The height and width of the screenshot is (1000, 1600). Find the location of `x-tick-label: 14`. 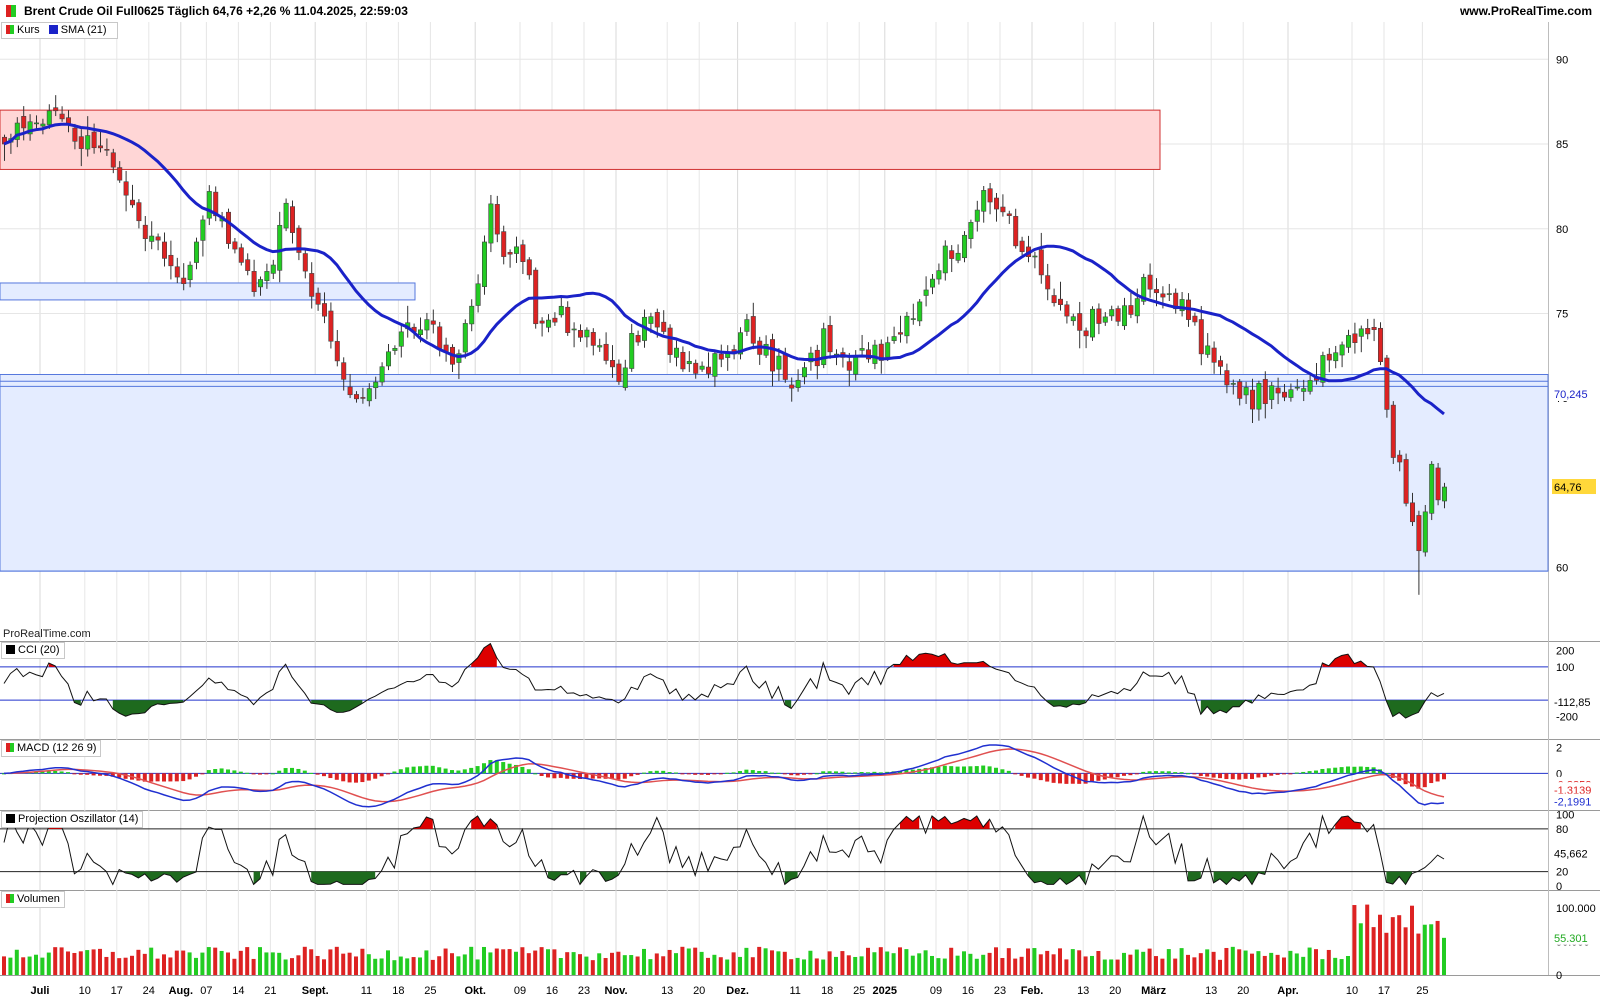

x-tick-label: 14 is located at coordinates (238, 991).